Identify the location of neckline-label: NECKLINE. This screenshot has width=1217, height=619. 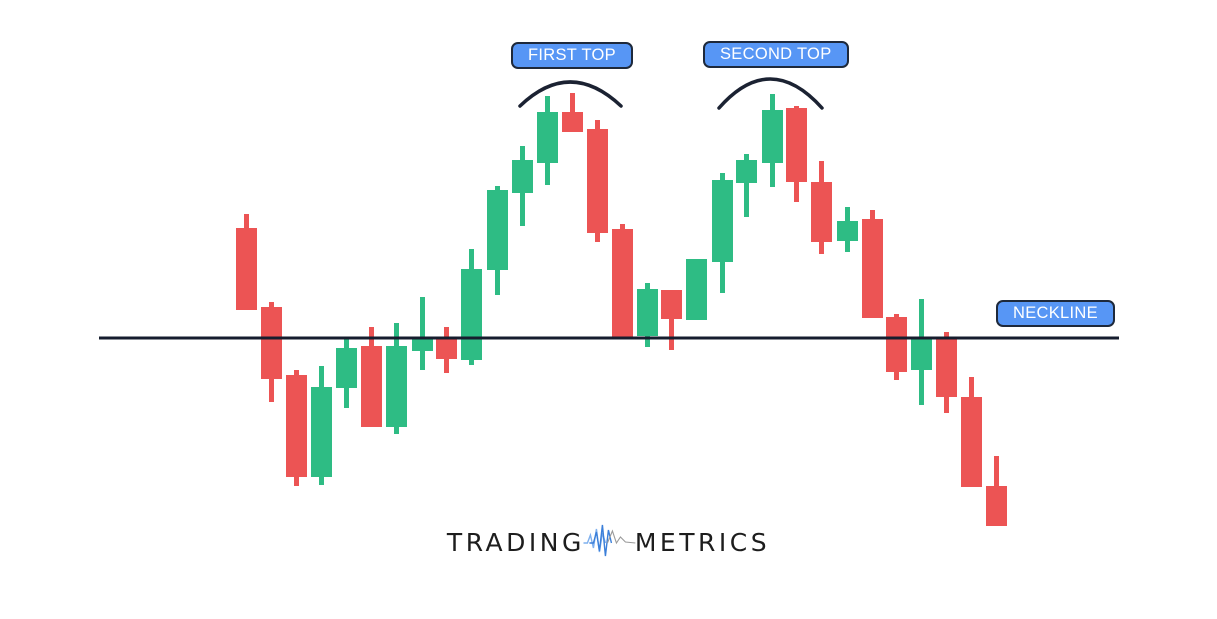
(1055, 313).